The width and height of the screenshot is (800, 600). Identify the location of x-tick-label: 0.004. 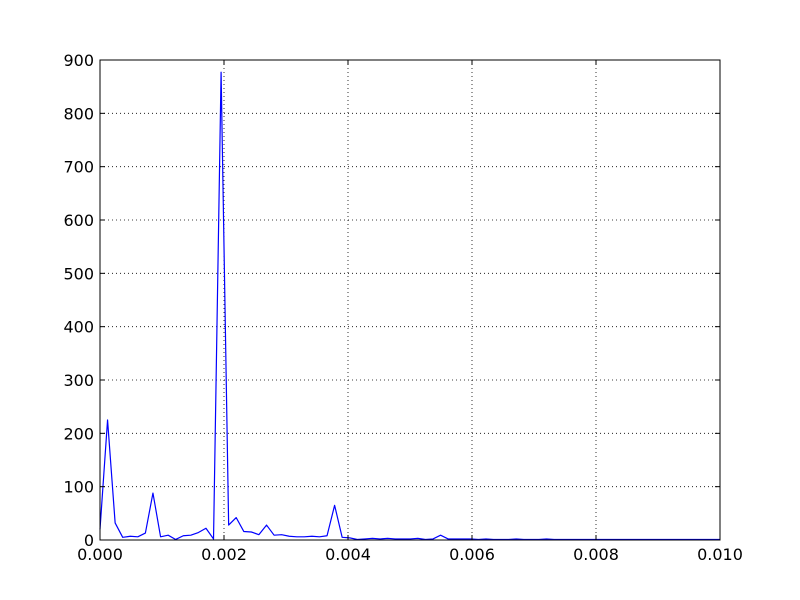
(348, 554).